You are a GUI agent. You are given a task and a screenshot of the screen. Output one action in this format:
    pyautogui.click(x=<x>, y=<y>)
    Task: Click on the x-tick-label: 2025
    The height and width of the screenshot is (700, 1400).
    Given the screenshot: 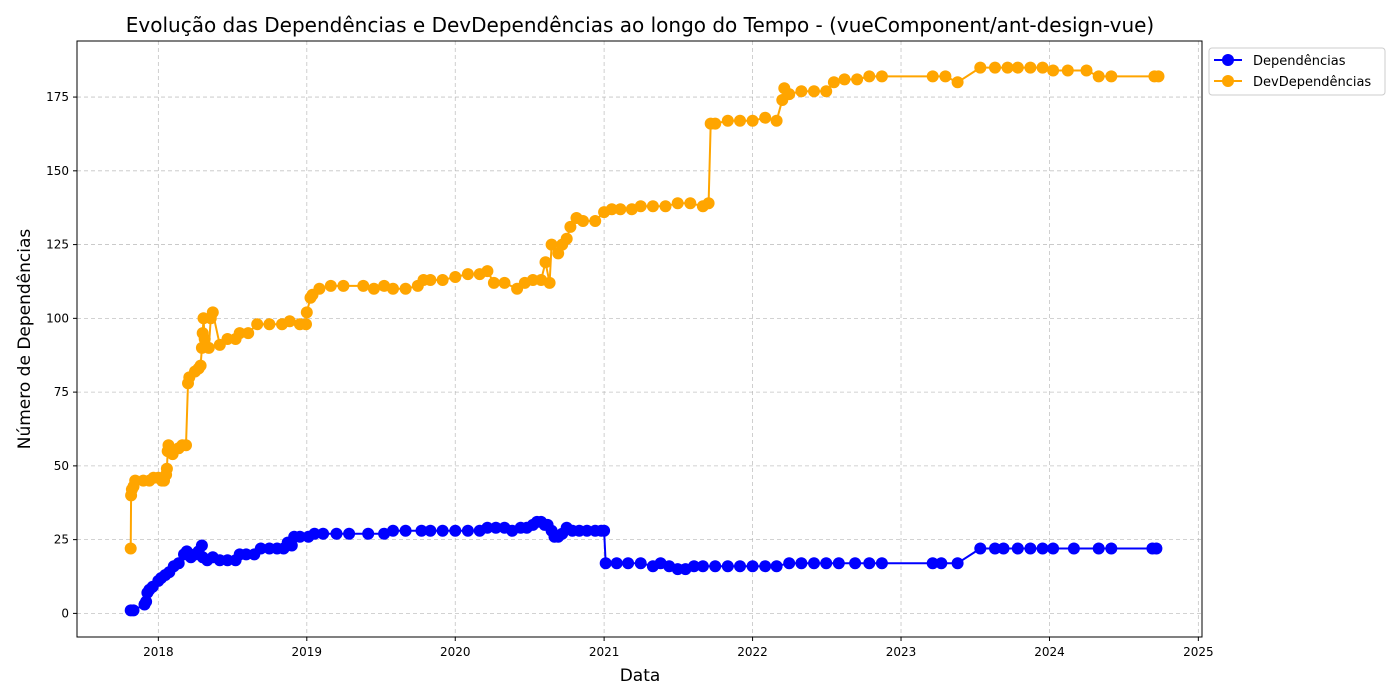 What is the action you would take?
    pyautogui.click(x=1198, y=652)
    